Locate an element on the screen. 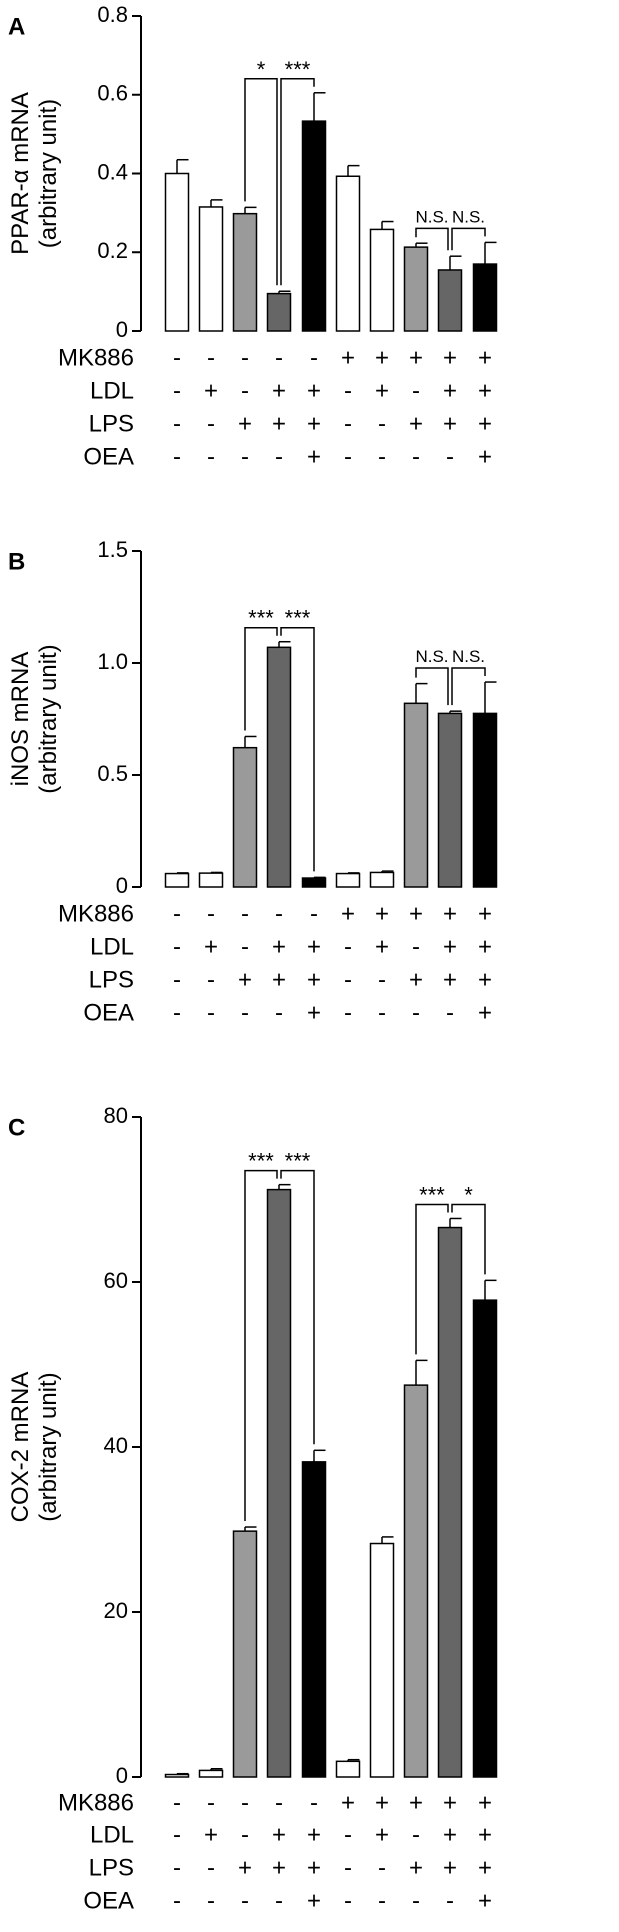 Image resolution: width=619 pixels, height=1932 pixels. panel-letter-C: C is located at coordinates (16, 1127).